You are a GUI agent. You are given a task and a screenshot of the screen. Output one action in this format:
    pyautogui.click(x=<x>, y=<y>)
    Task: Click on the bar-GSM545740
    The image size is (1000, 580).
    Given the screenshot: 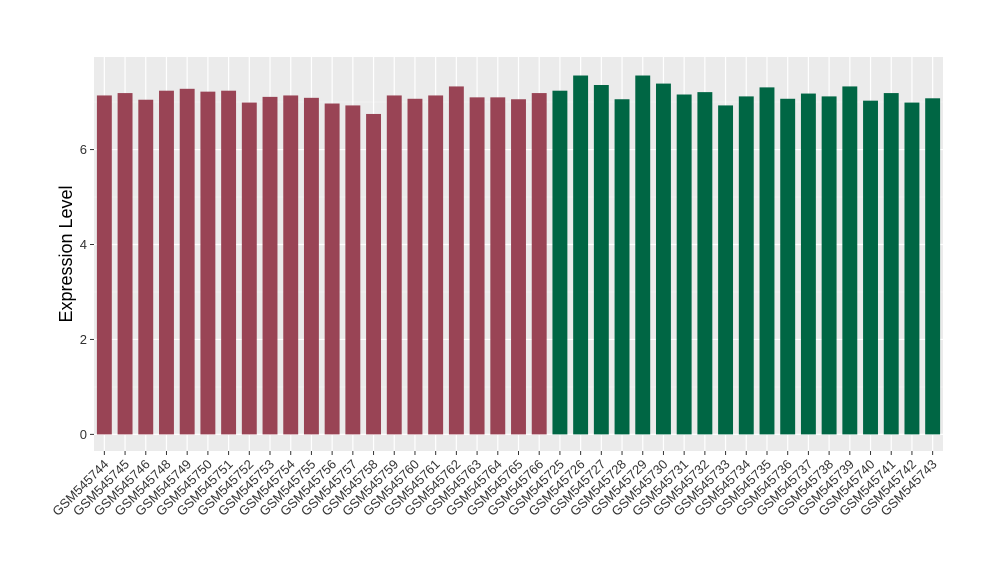 What is the action you would take?
    pyautogui.click(x=870, y=267)
    